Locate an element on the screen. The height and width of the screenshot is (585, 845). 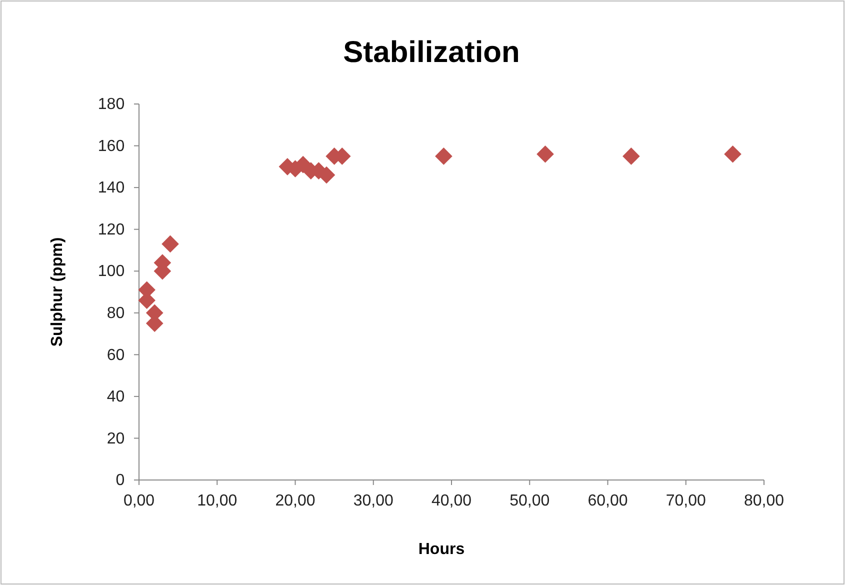
y-tick-label: 40 is located at coordinates (115, 397).